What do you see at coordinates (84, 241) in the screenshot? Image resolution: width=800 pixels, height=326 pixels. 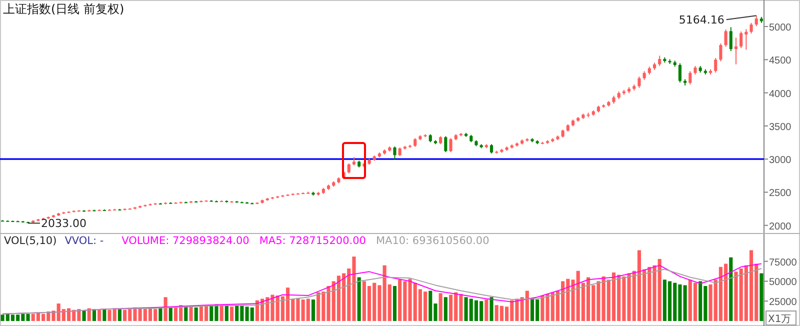 I see `annotation: VVOL: -` at bounding box center [84, 241].